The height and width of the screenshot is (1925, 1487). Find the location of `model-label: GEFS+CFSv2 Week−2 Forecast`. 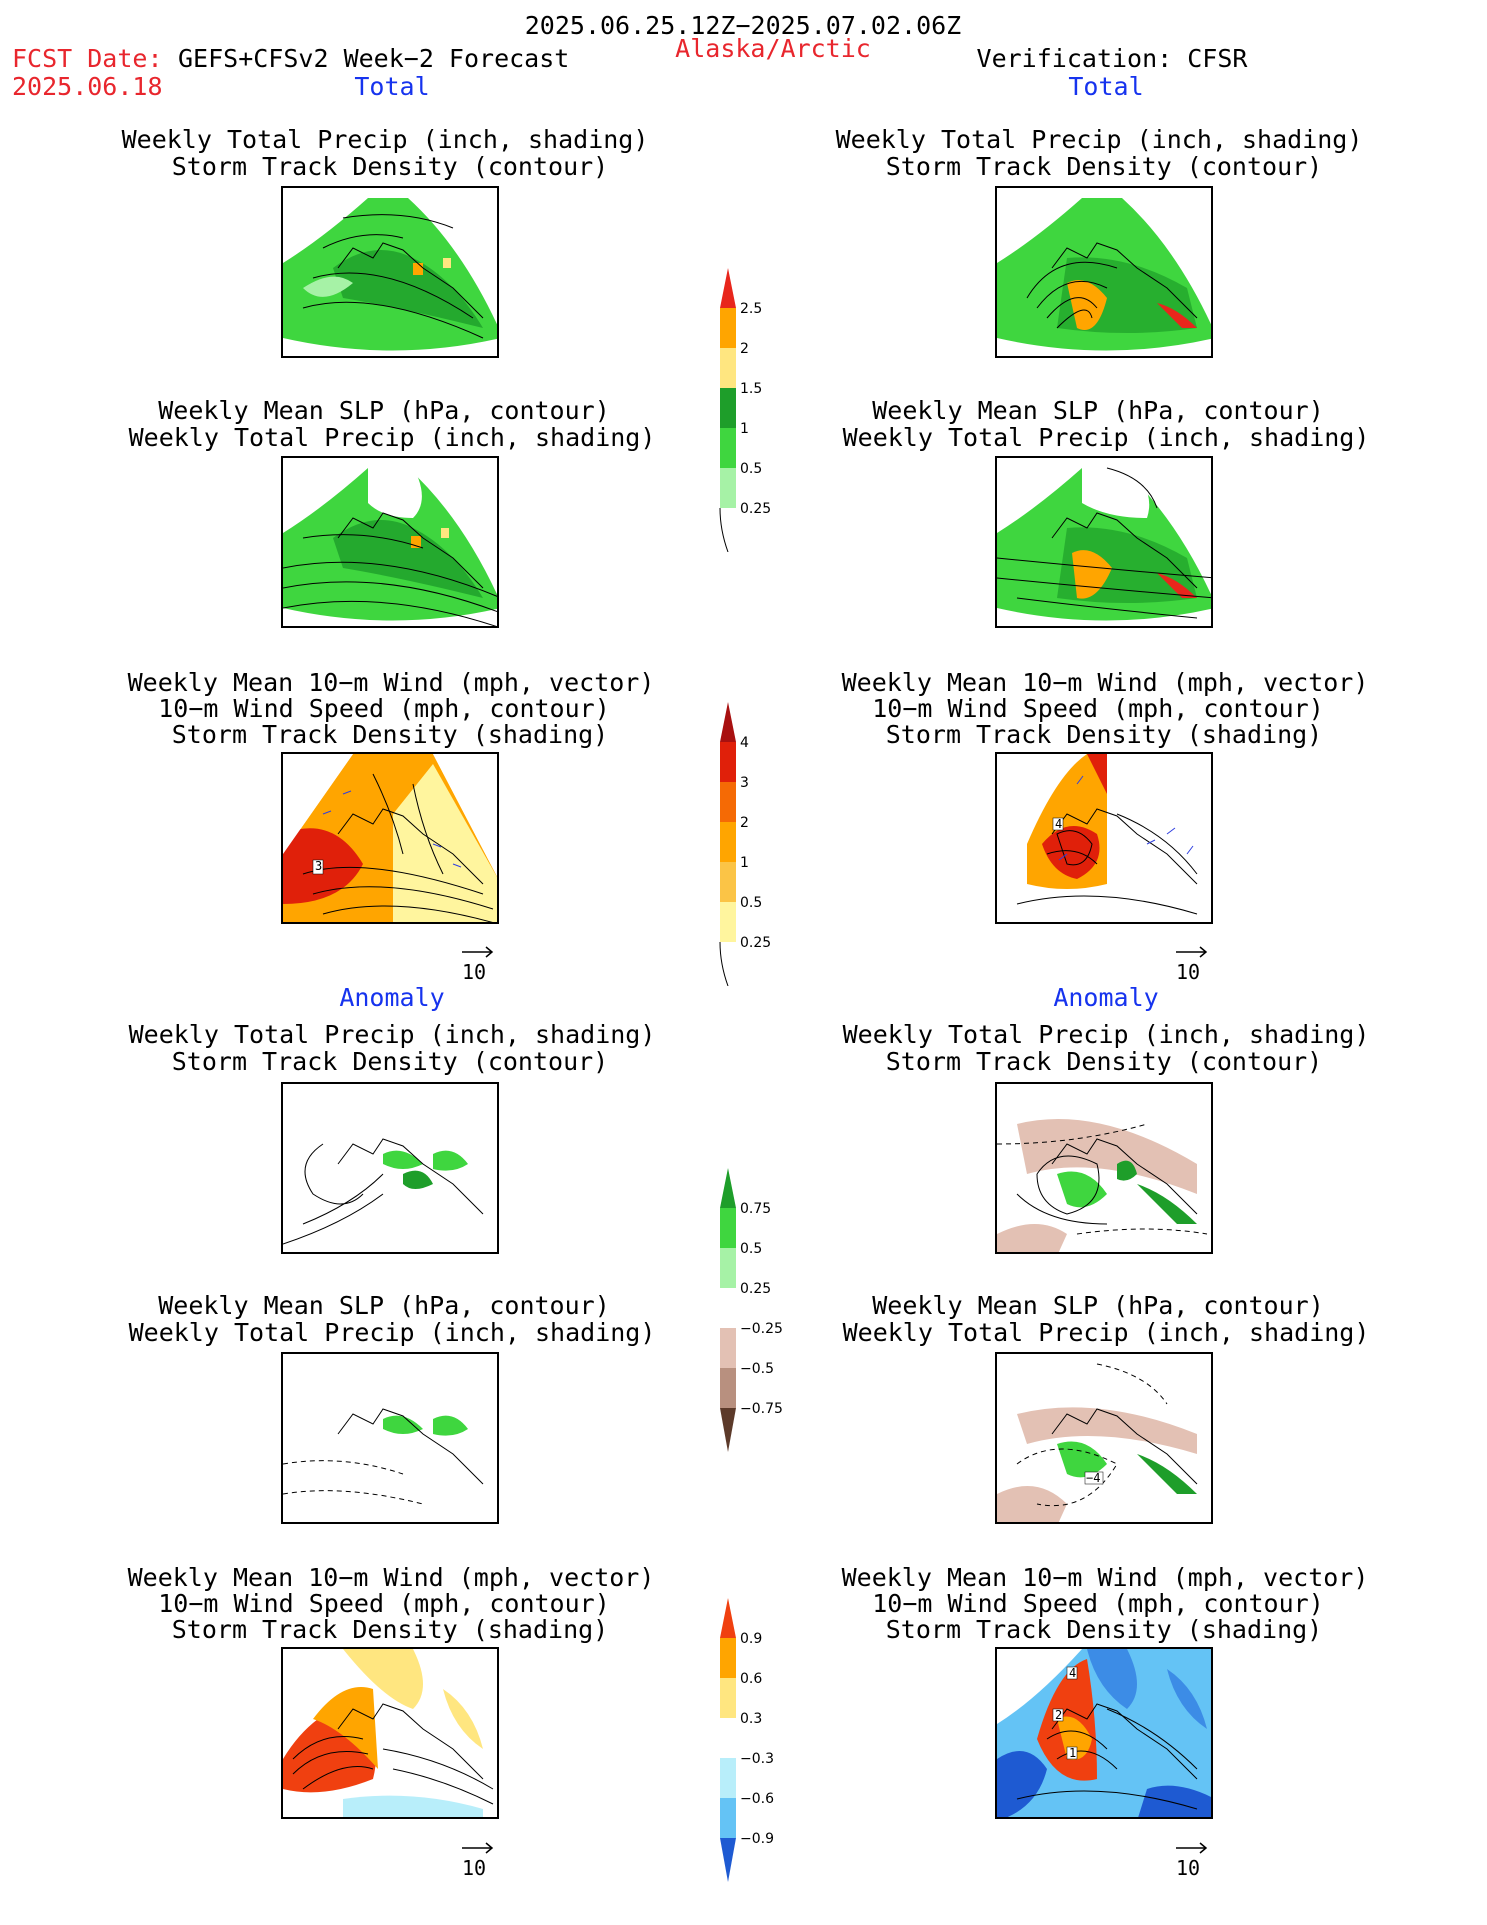

model-label: GEFS+CFSv2 Week−2 Forecast is located at coordinates (374, 58).